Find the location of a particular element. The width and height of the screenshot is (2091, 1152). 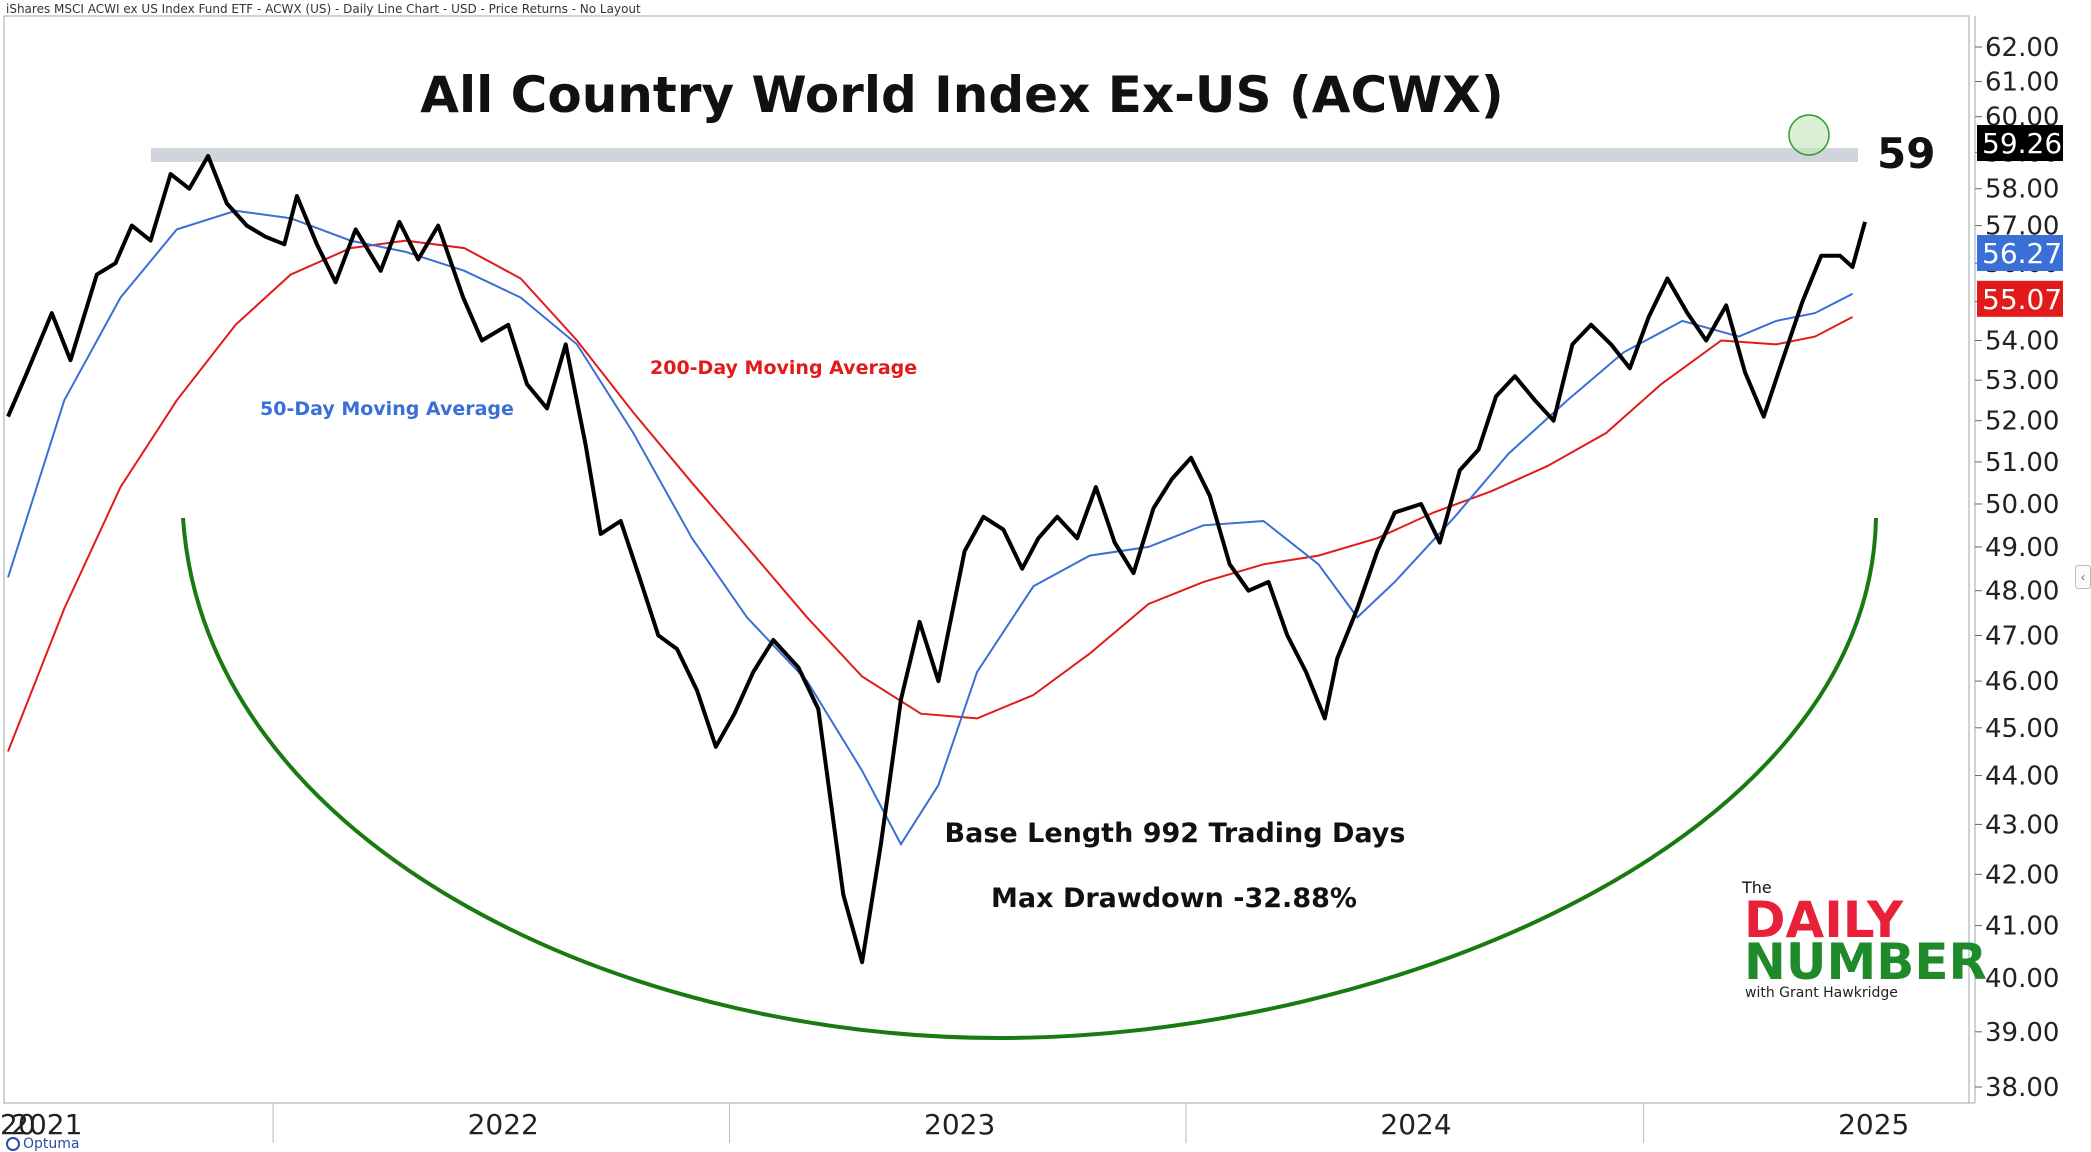

logo-number: NUMBER is located at coordinates (1865, 962).